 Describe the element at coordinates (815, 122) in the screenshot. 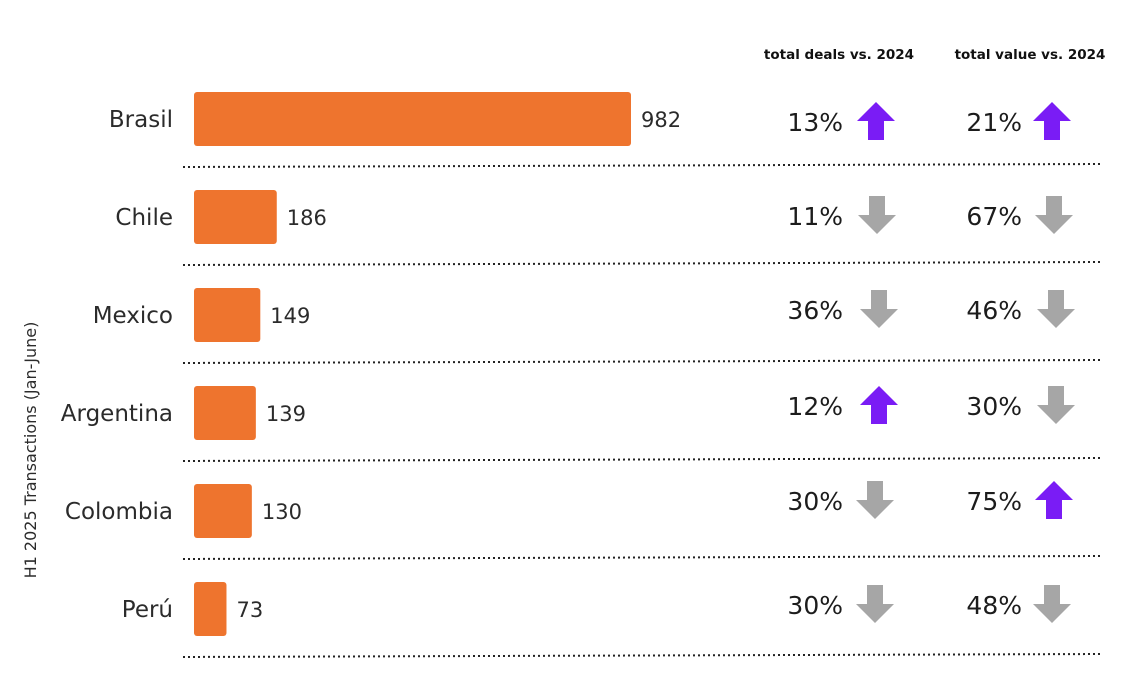

I see `deals-change-text: 13%` at that location.